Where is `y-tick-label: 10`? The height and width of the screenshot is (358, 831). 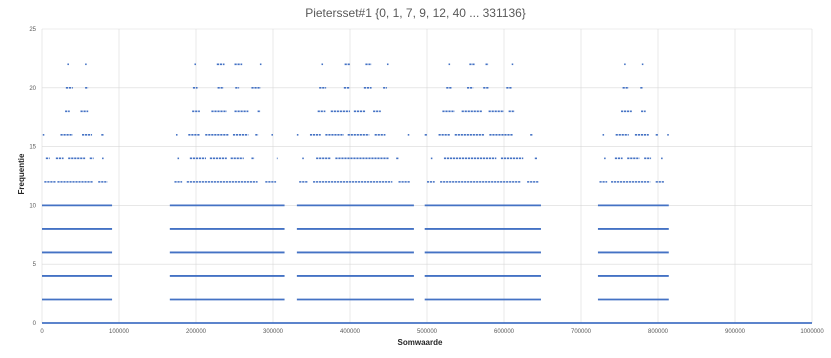 y-tick-label: 10 is located at coordinates (32, 206).